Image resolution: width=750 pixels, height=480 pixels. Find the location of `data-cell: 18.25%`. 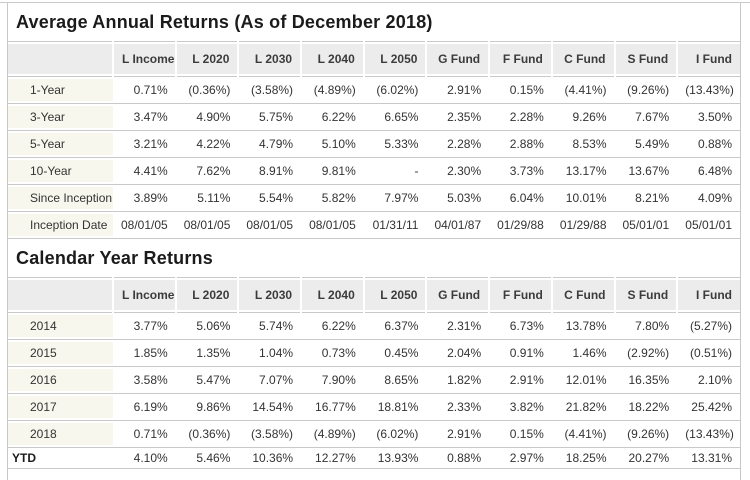

data-cell: 18.25% is located at coordinates (583, 458).